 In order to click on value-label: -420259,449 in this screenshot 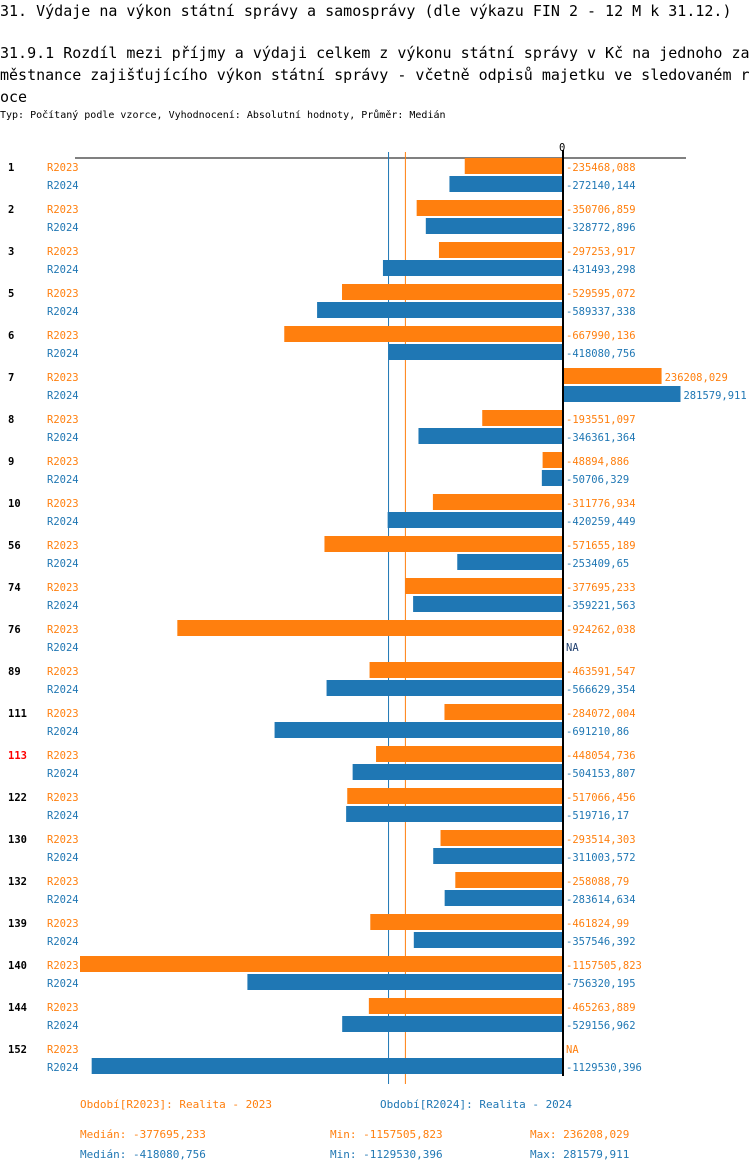, I will do `click(601, 522)`.